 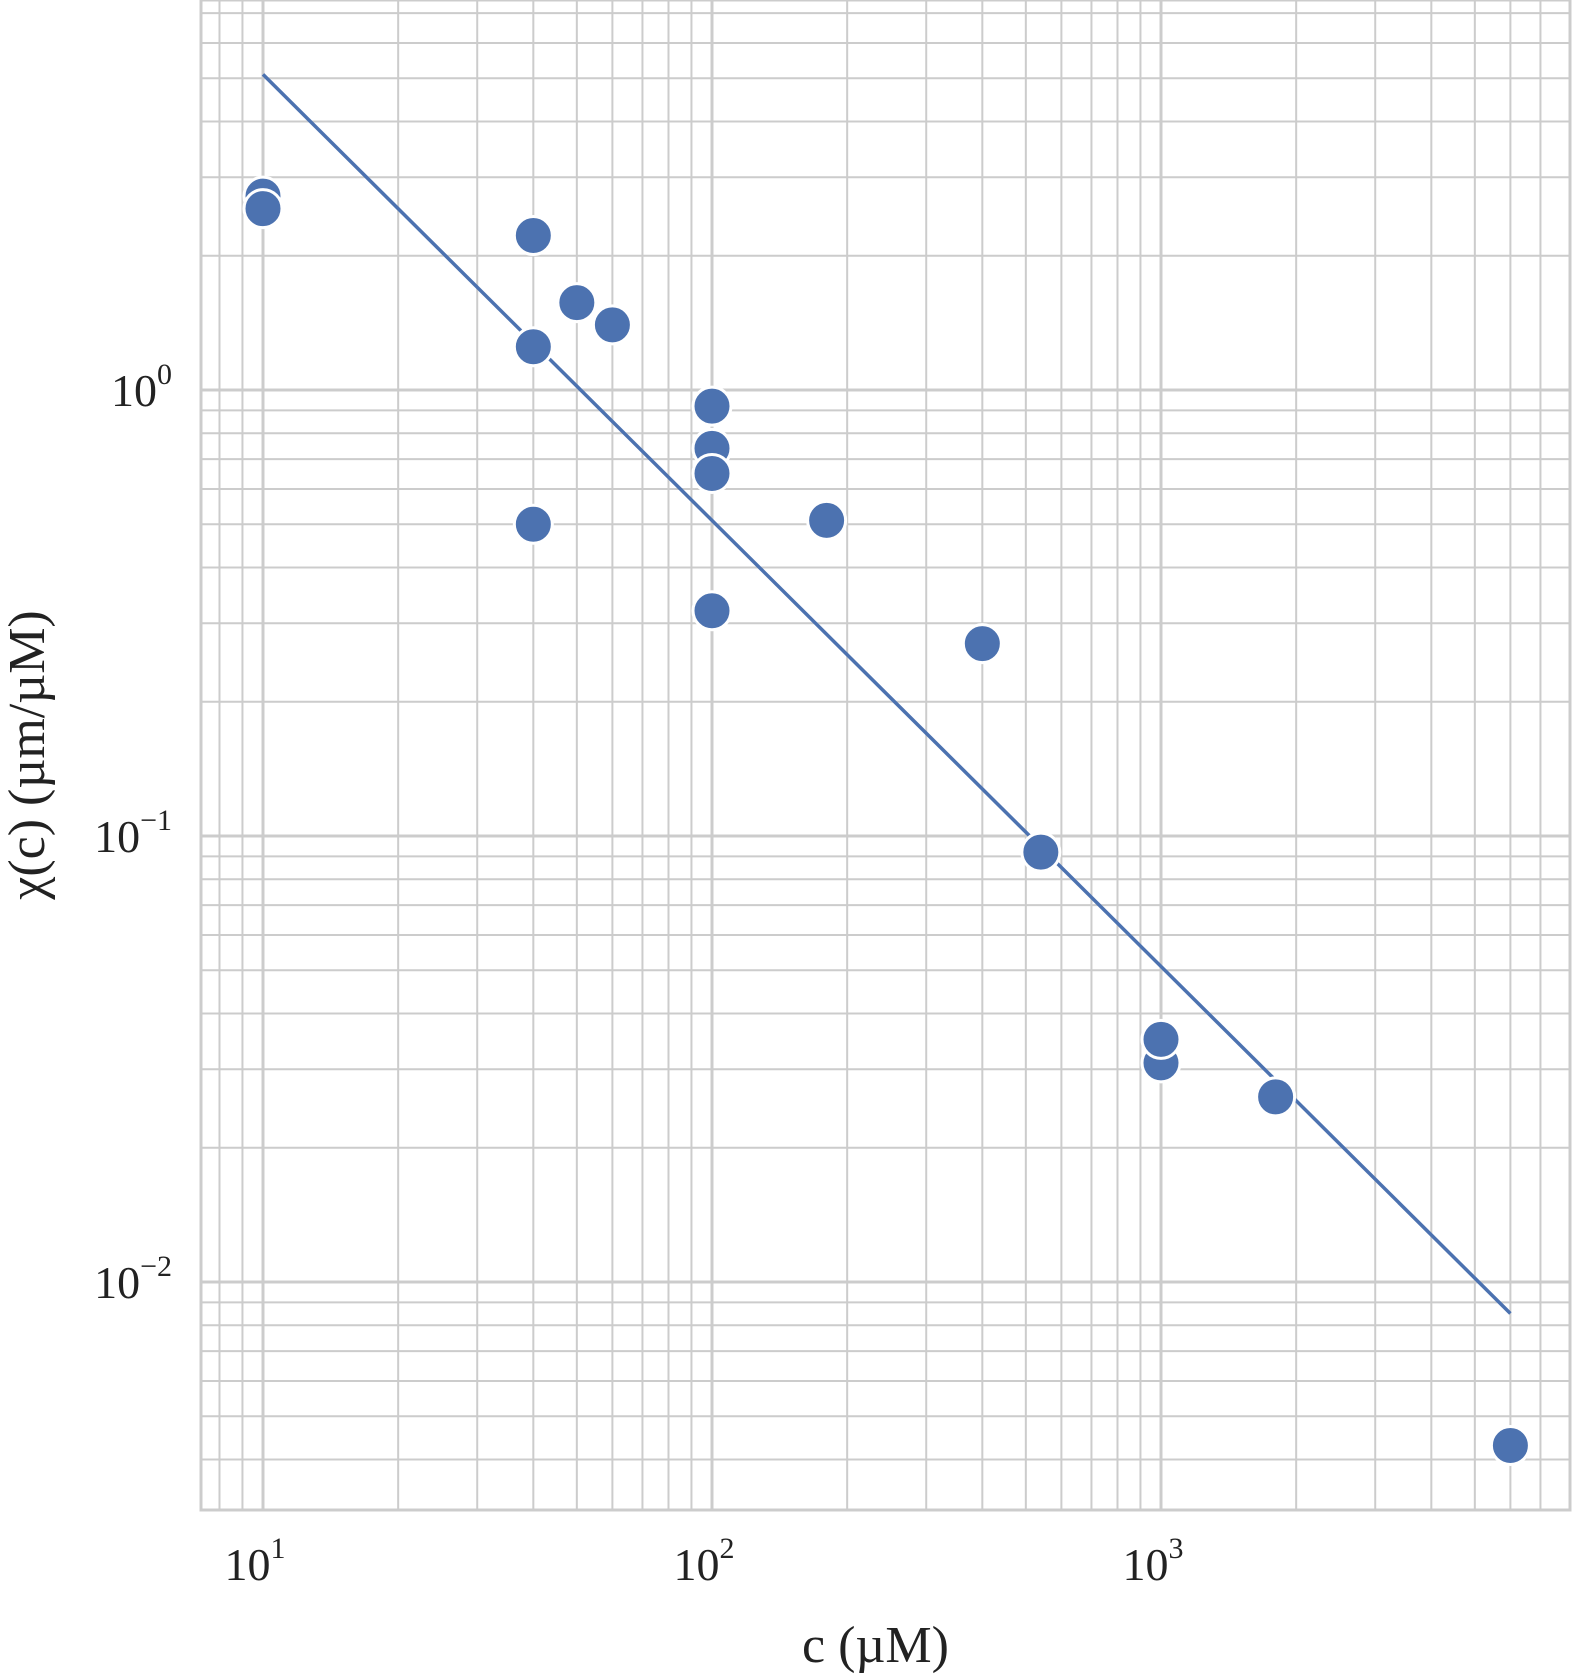 I want to click on x-tick-label: 10¹, so click(x=255, y=1561).